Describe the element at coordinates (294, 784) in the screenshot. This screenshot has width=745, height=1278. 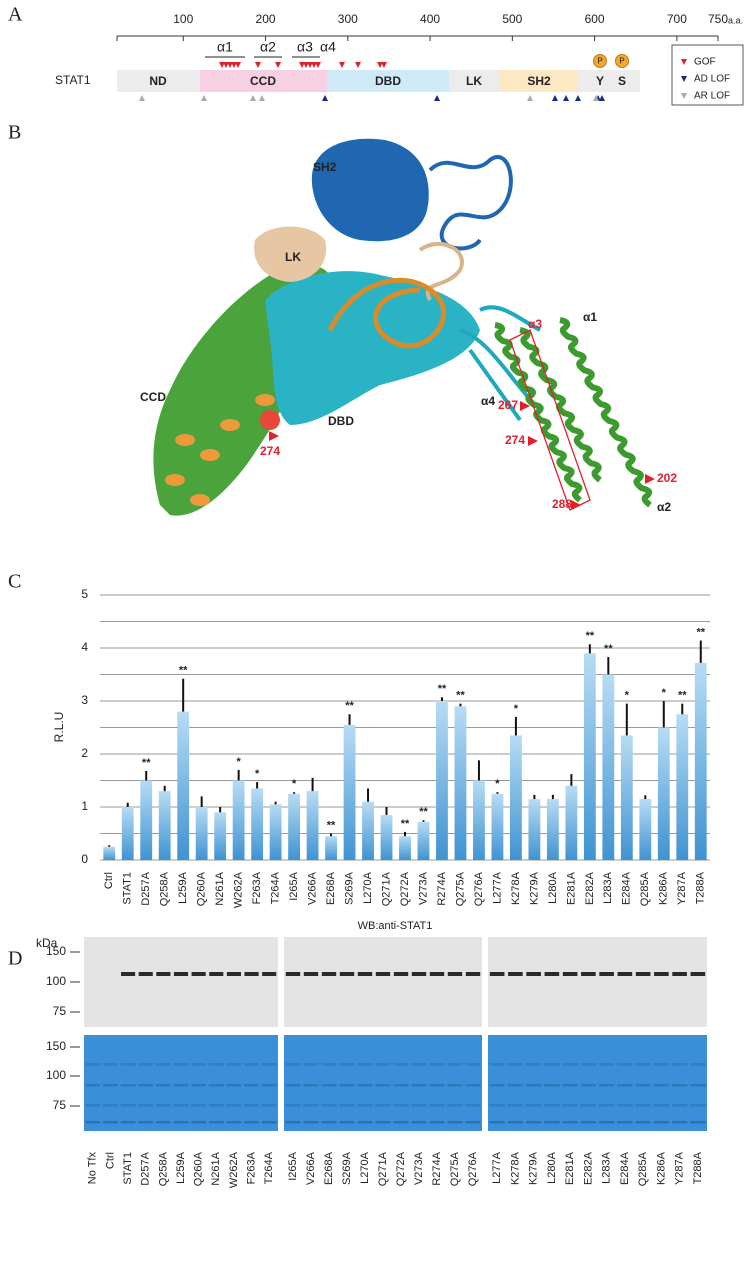
I see `significance: *` at that location.